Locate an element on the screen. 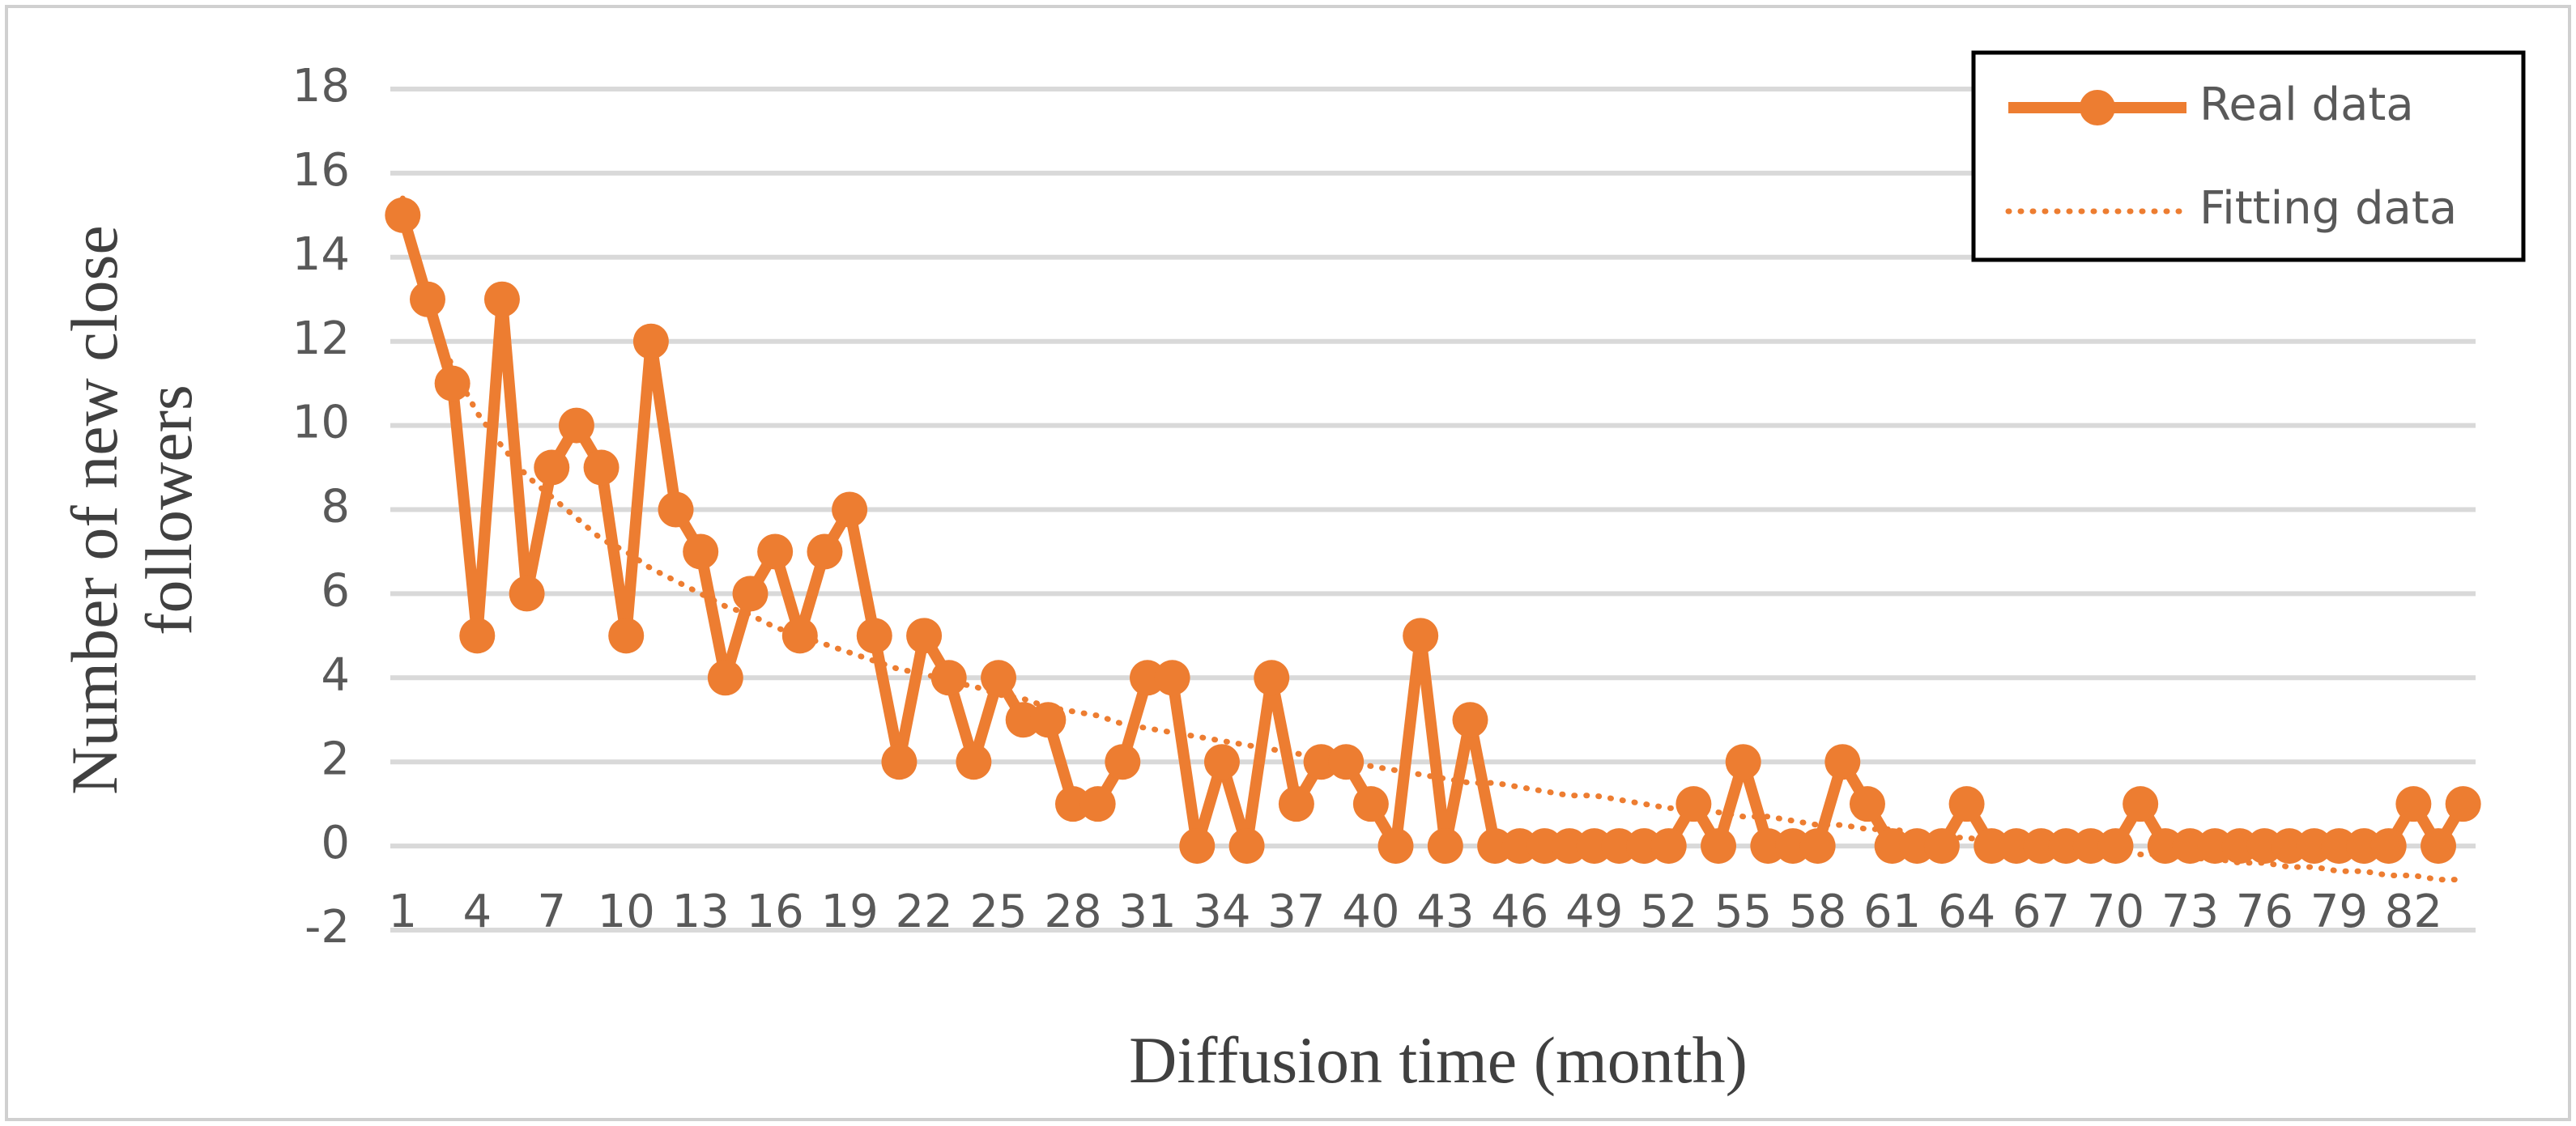  x-tick-label: 7 is located at coordinates (551, 912).